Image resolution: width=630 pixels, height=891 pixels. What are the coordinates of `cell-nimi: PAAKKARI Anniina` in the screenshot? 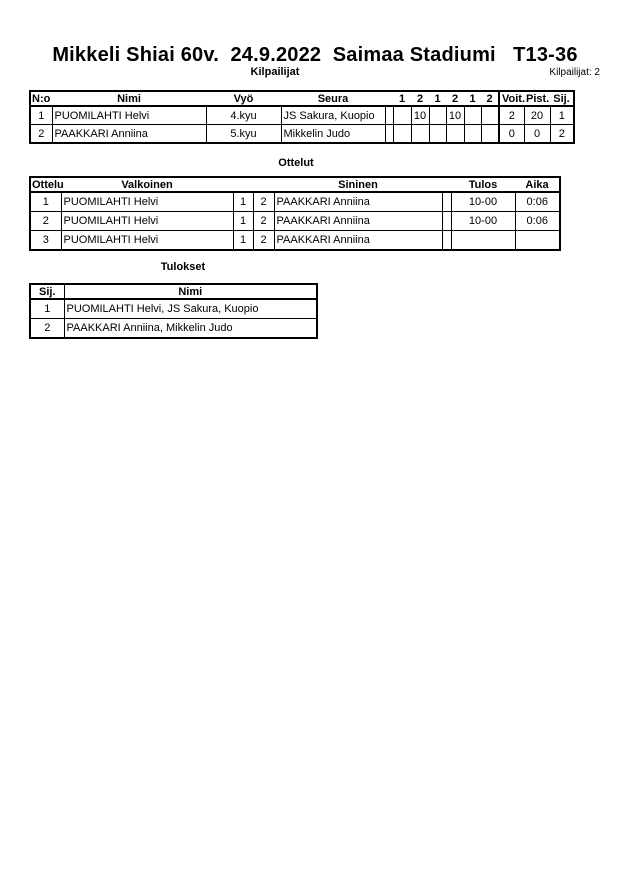 It's located at (129, 134).